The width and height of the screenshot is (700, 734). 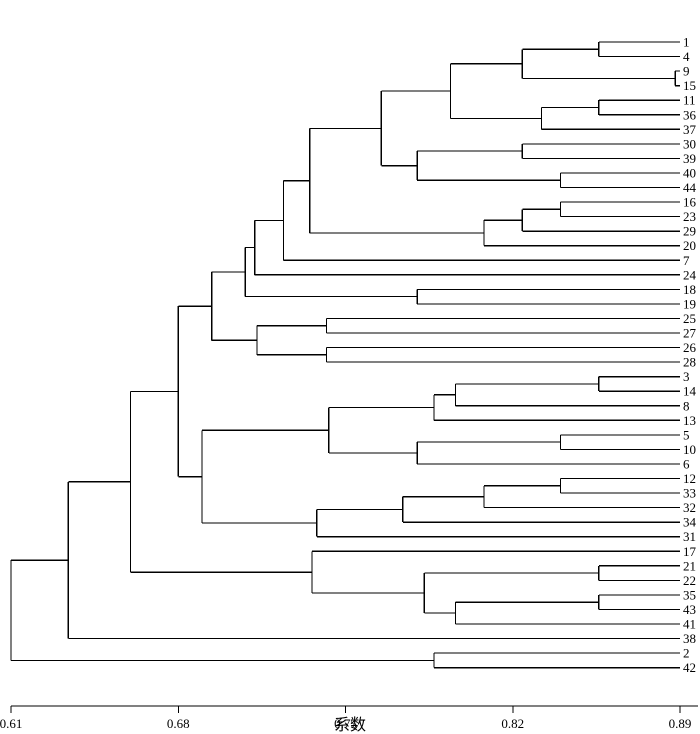 What do you see at coordinates (686, 653) in the screenshot?
I see `leaf-label-2: 2` at bounding box center [686, 653].